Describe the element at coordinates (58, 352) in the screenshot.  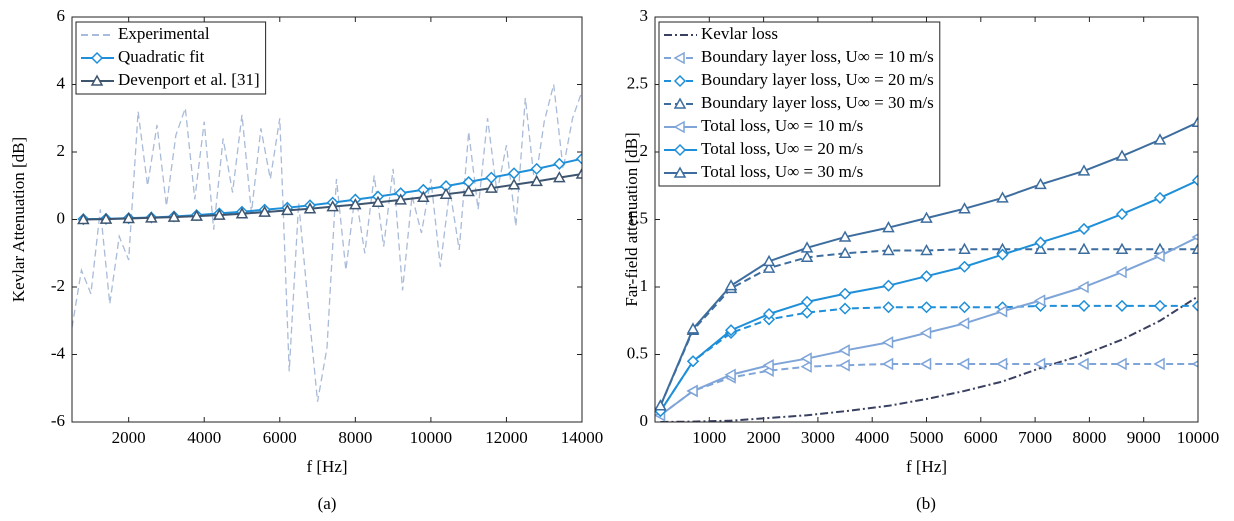
I see `y-tick-label: -4` at that location.